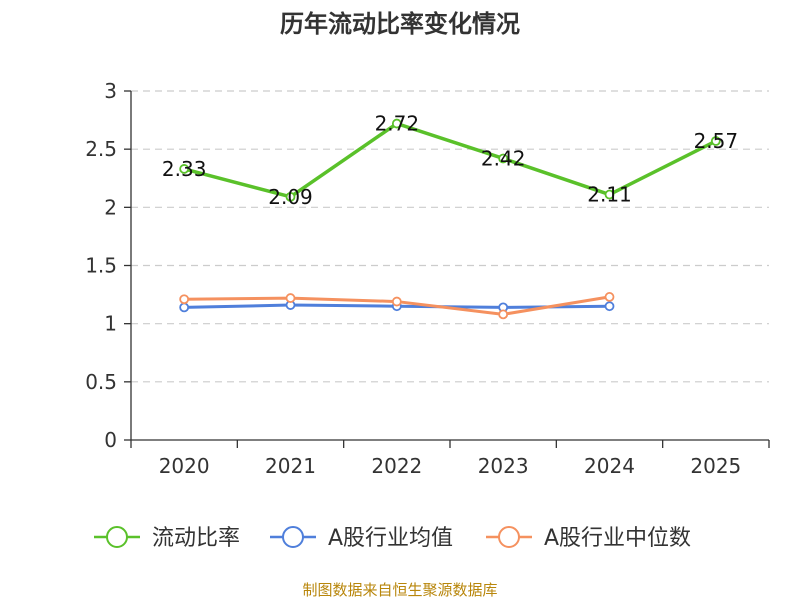  What do you see at coordinates (101, 382) in the screenshot?
I see `y-tick-label: 0.5` at bounding box center [101, 382].